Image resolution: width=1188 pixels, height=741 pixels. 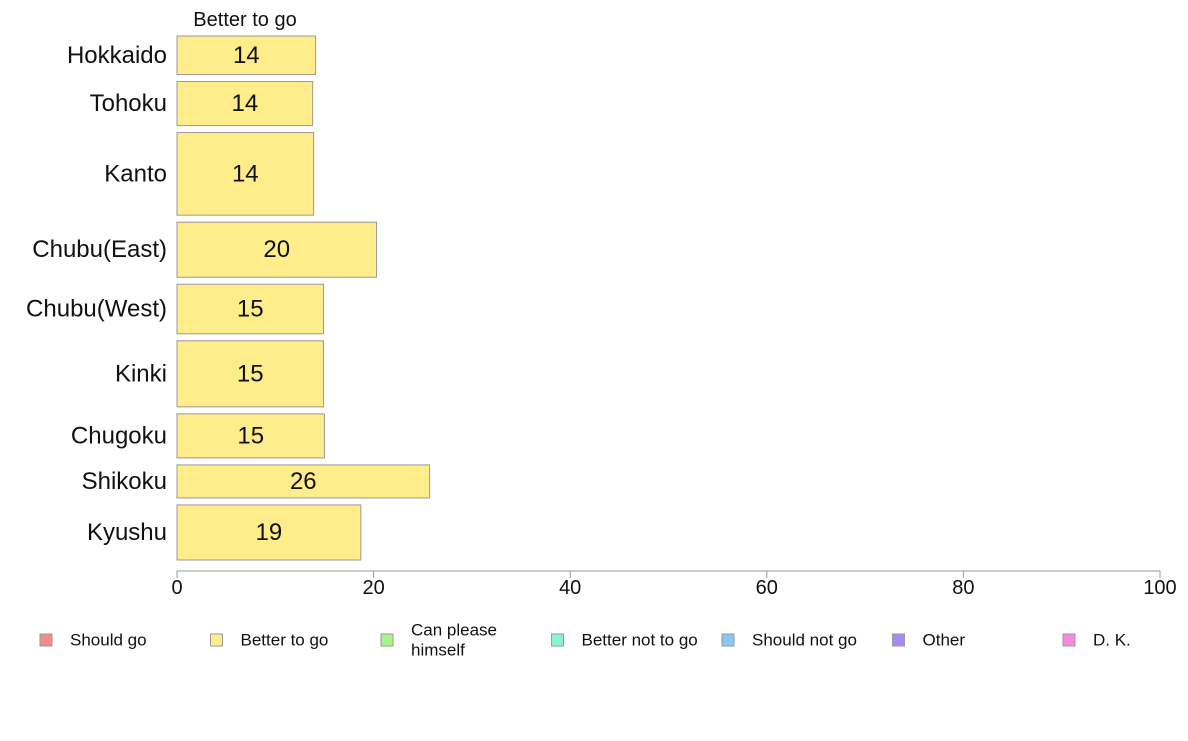 I want to click on series-header-layer: Better to go, so click(x=244, y=20).